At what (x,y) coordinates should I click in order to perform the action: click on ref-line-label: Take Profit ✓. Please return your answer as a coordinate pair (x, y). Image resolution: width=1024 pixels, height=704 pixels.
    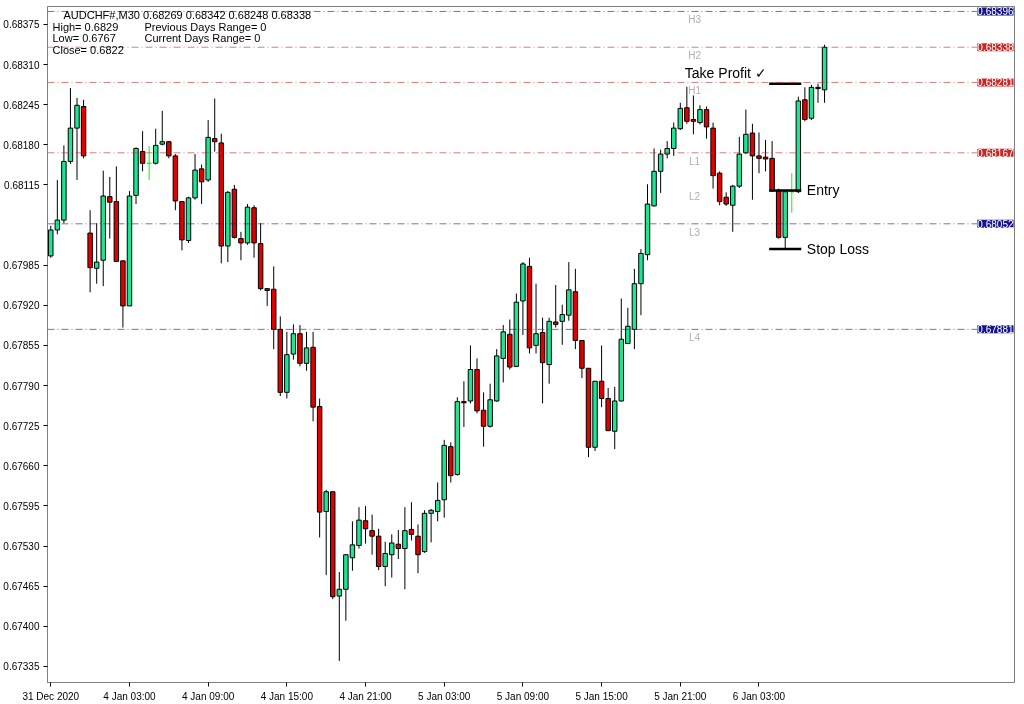
    Looking at the image, I should click on (725, 72).